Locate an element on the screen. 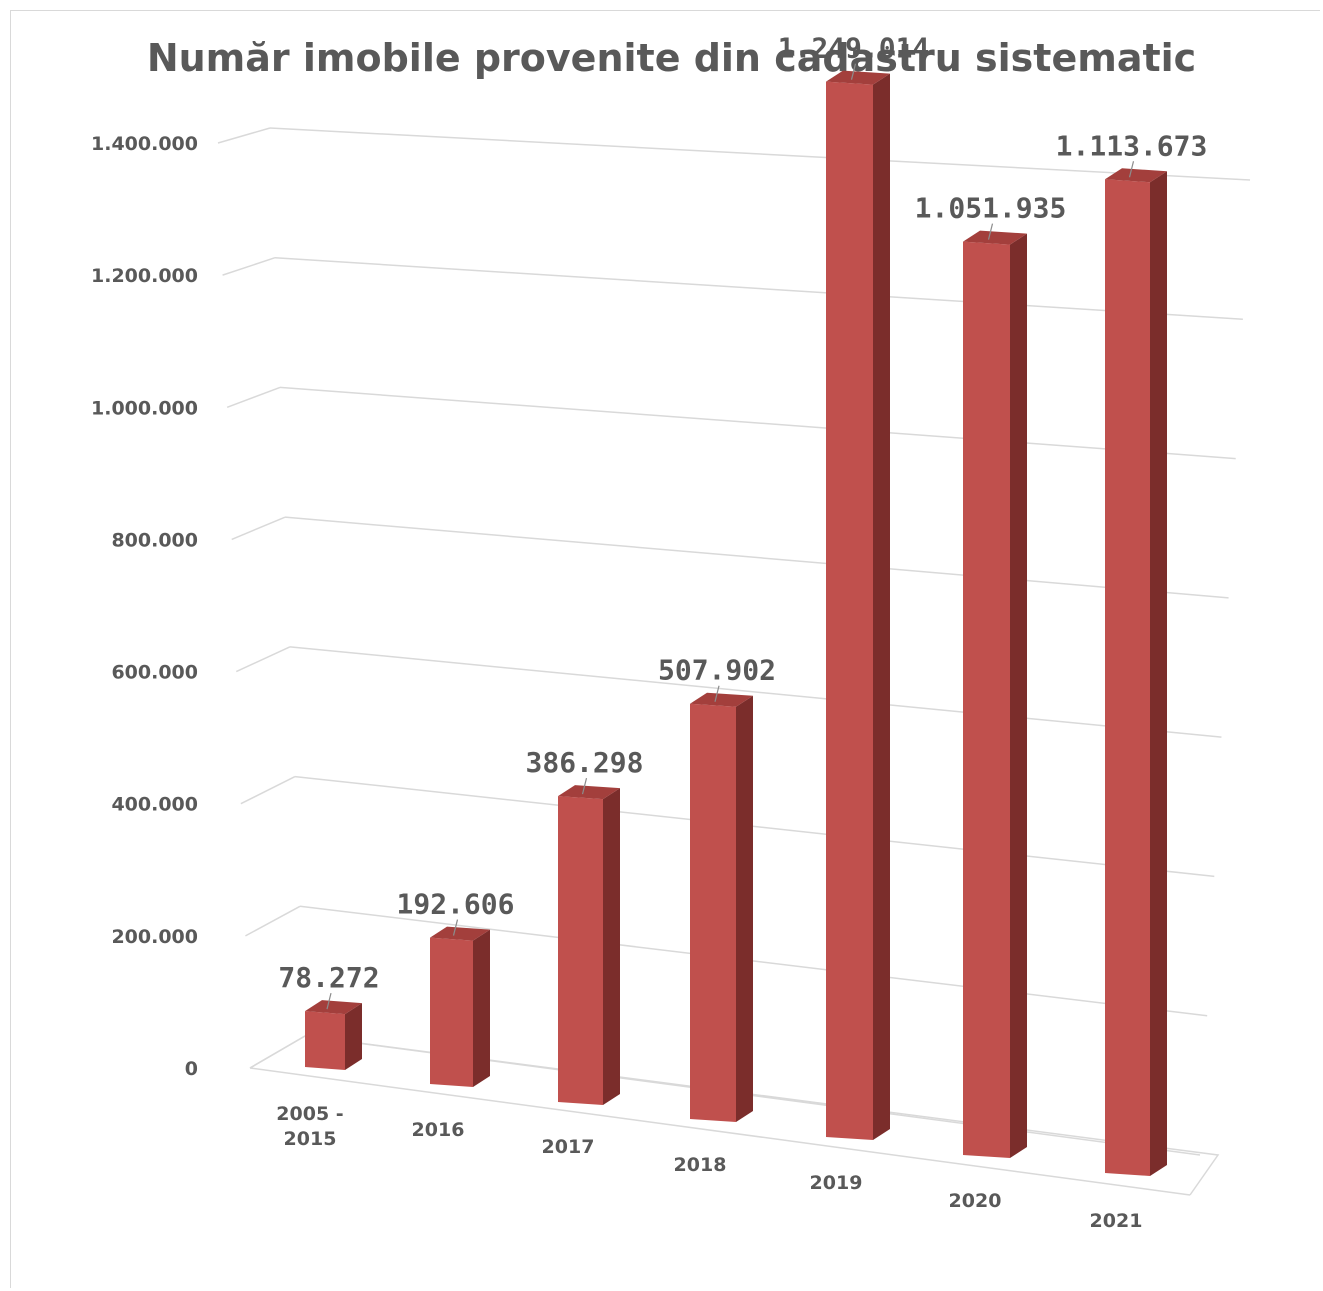  x-tick-label: 2020 is located at coordinates (975, 1201).